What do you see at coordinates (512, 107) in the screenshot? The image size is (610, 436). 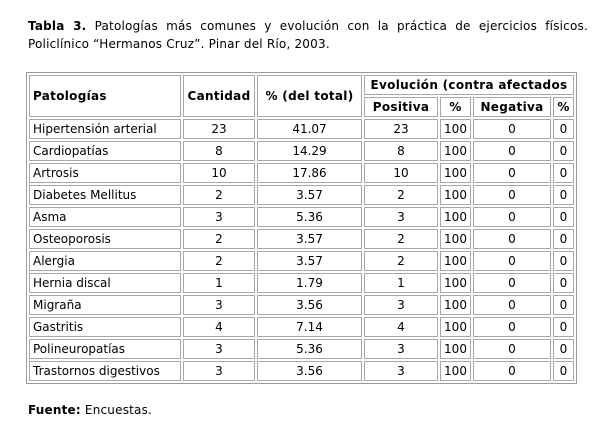 I see `header-negativa: Negativa` at bounding box center [512, 107].